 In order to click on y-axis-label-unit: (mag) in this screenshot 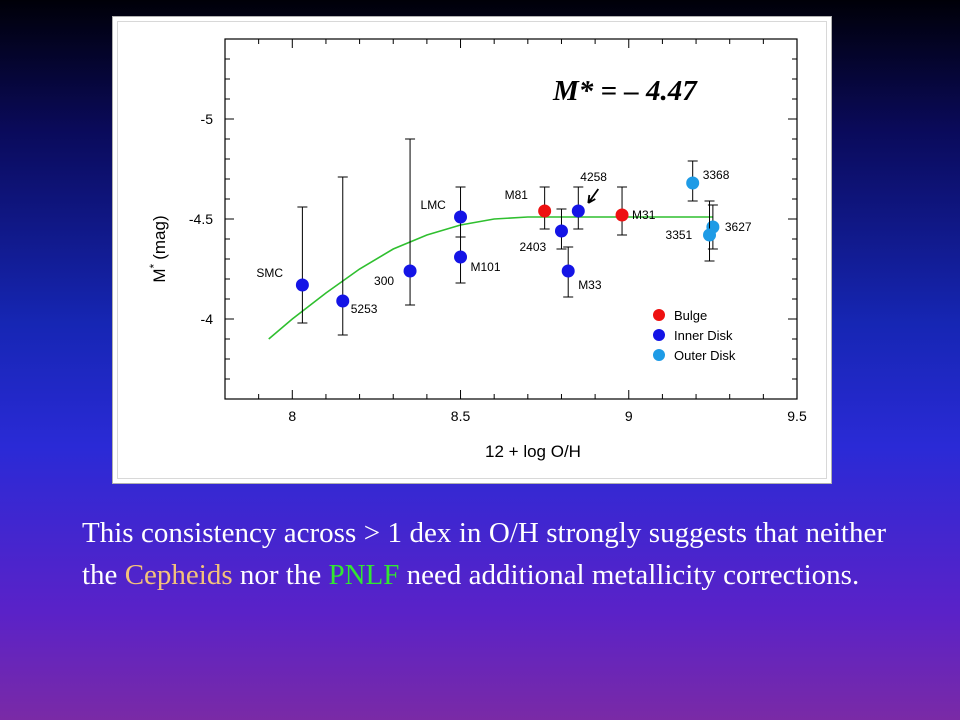, I will do `click(159, 237)`.